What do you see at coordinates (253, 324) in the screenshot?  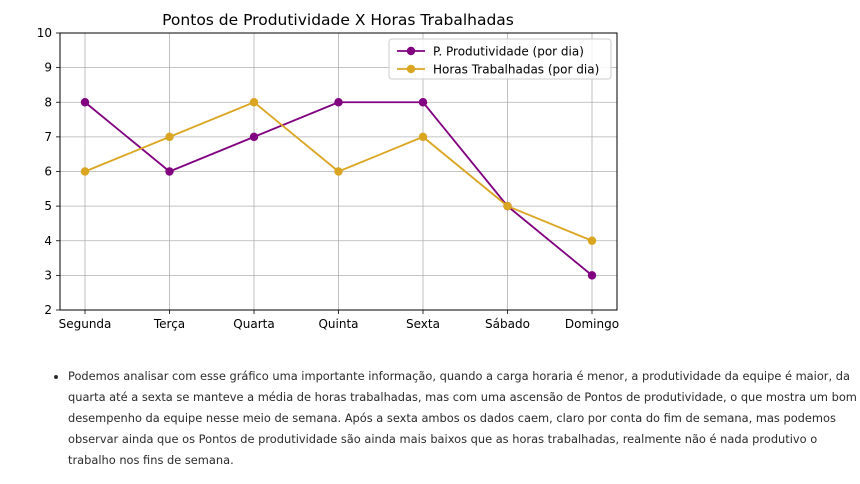 I see `x-tick-label: Quarta` at bounding box center [253, 324].